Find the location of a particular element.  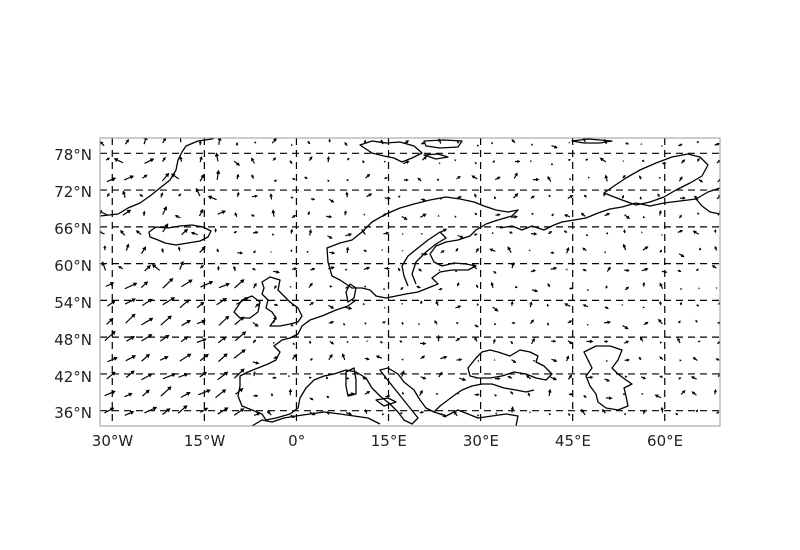

lat-tick-label-60n: 60°N is located at coordinates (73, 266).